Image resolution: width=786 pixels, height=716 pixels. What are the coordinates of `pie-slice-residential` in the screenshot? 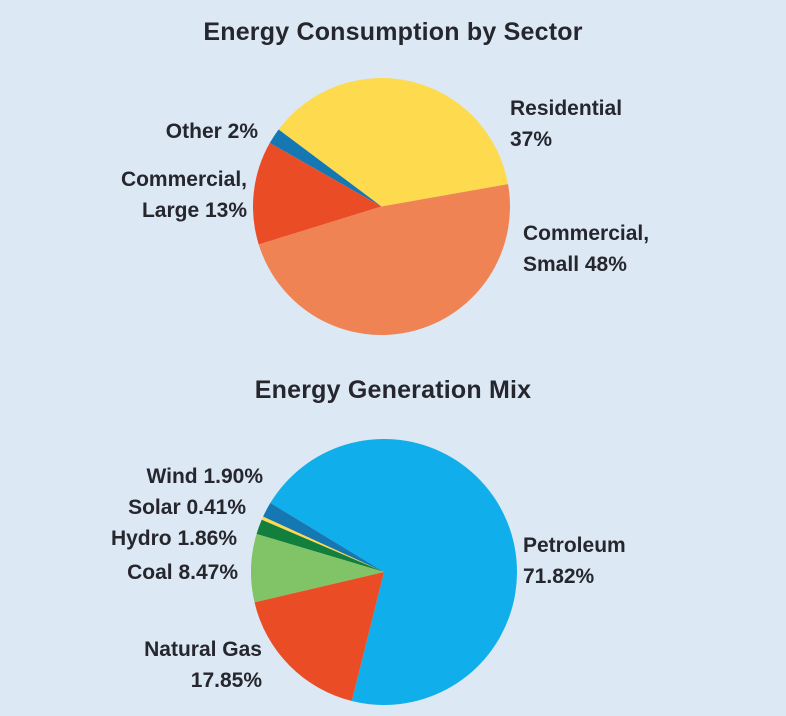 It's located at (393, 142).